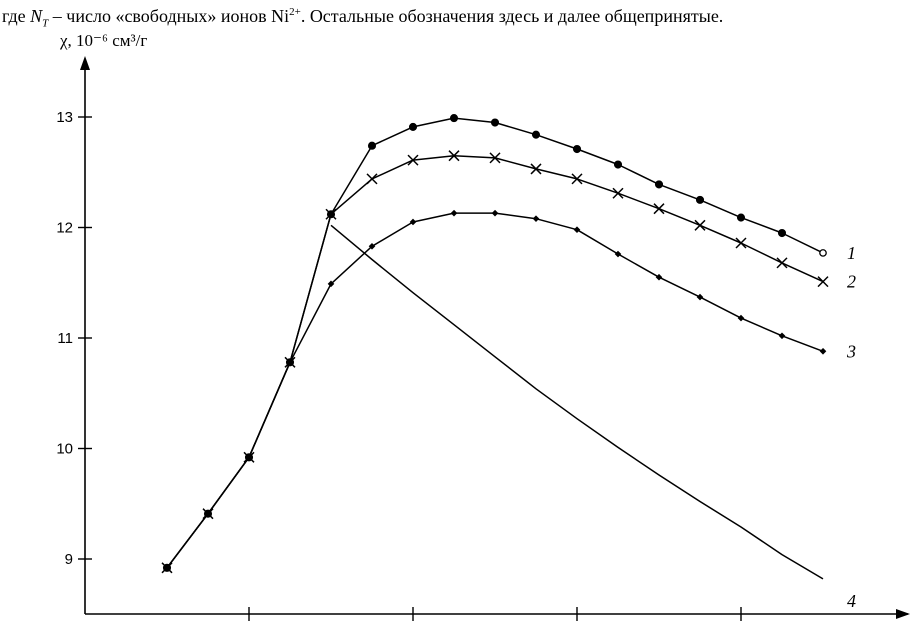 The image size is (924, 623). I want to click on caption-ion-charge: 2+, so click(295, 12).